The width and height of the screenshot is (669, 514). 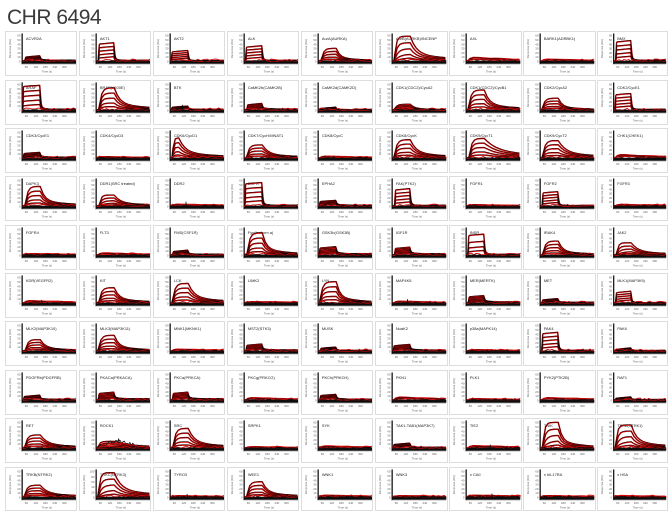 I want to click on svg-text: WNK3, so click(x=401, y=474).